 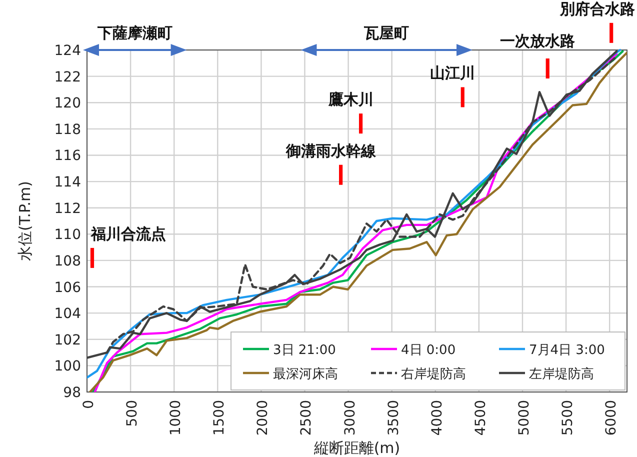 I want to click on x-tick-label: 1500, so click(x=220, y=418).